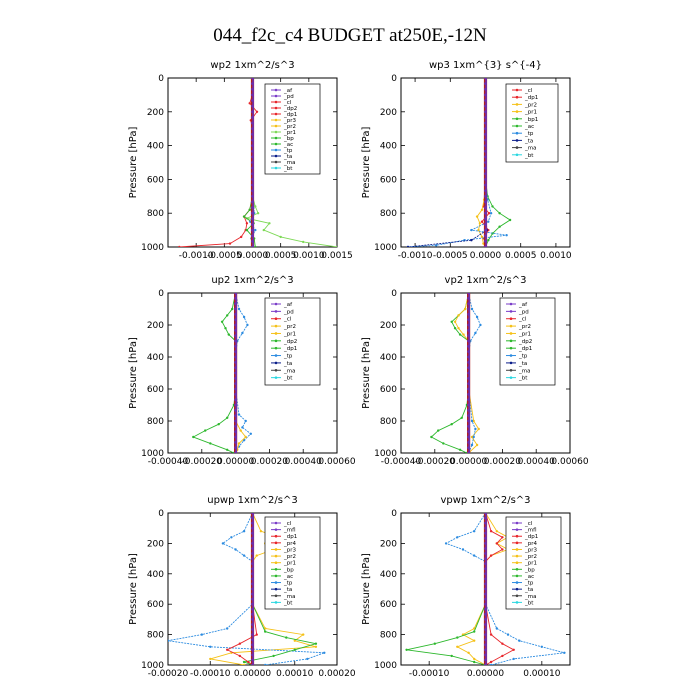 The width and height of the screenshot is (700, 700). I want to click on x-tick-label: 0.00040, so click(303, 462).